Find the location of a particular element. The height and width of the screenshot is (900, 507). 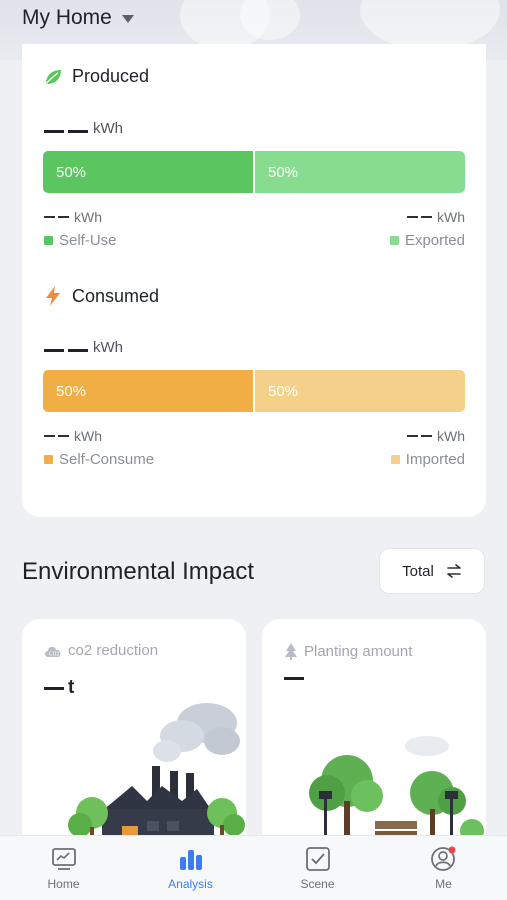

imported-value: kWh is located at coordinates (436, 436).